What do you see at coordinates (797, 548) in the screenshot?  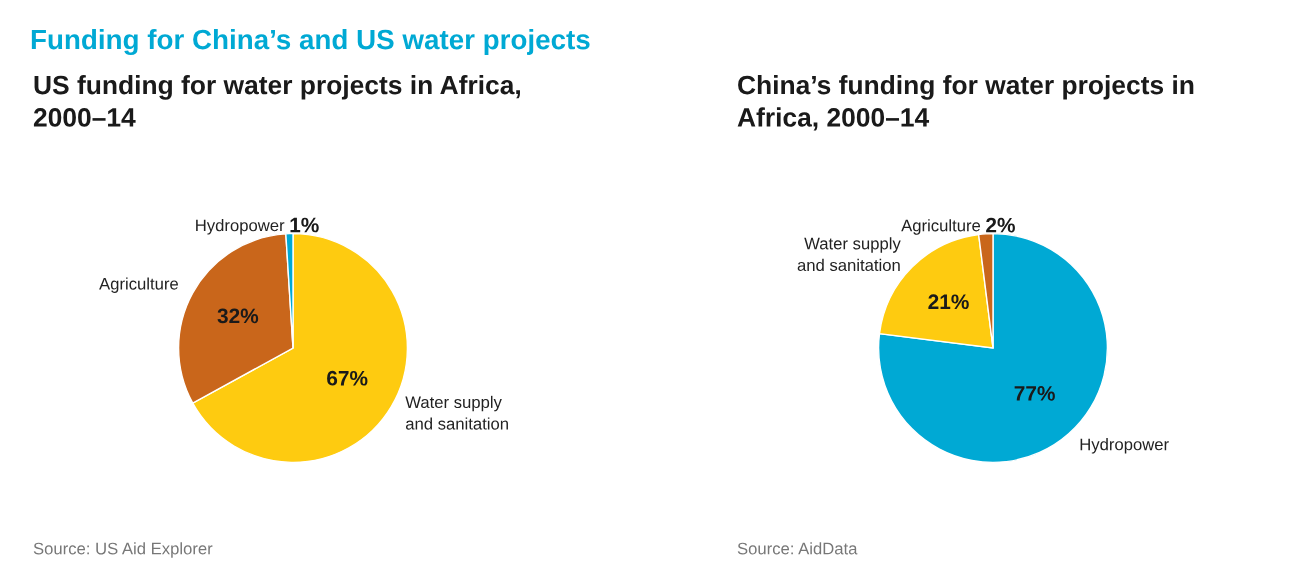 I see `source-note: Source: AidData` at bounding box center [797, 548].